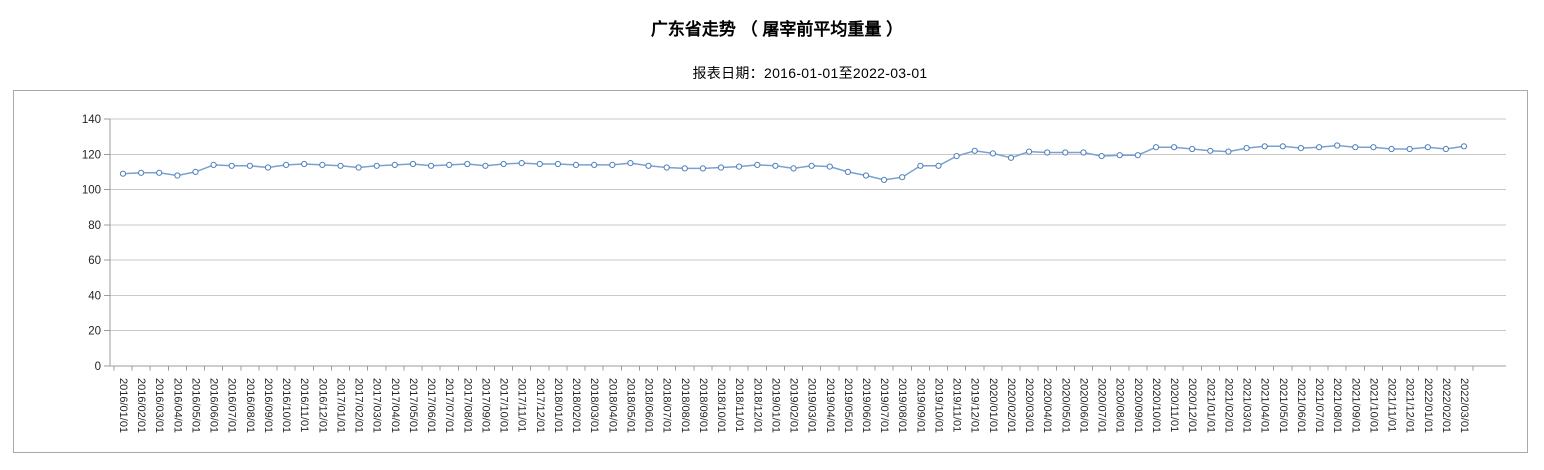  Describe the element at coordinates (685, 405) in the screenshot. I see `x-tick-label: 2018/08/01` at that location.